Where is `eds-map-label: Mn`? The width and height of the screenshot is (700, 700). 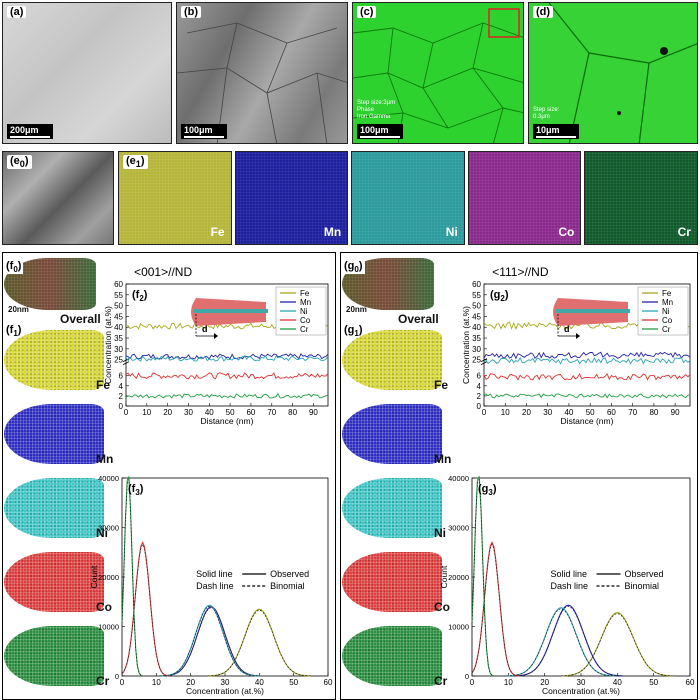
eds-map-label: Mn is located at coordinates (332, 232).